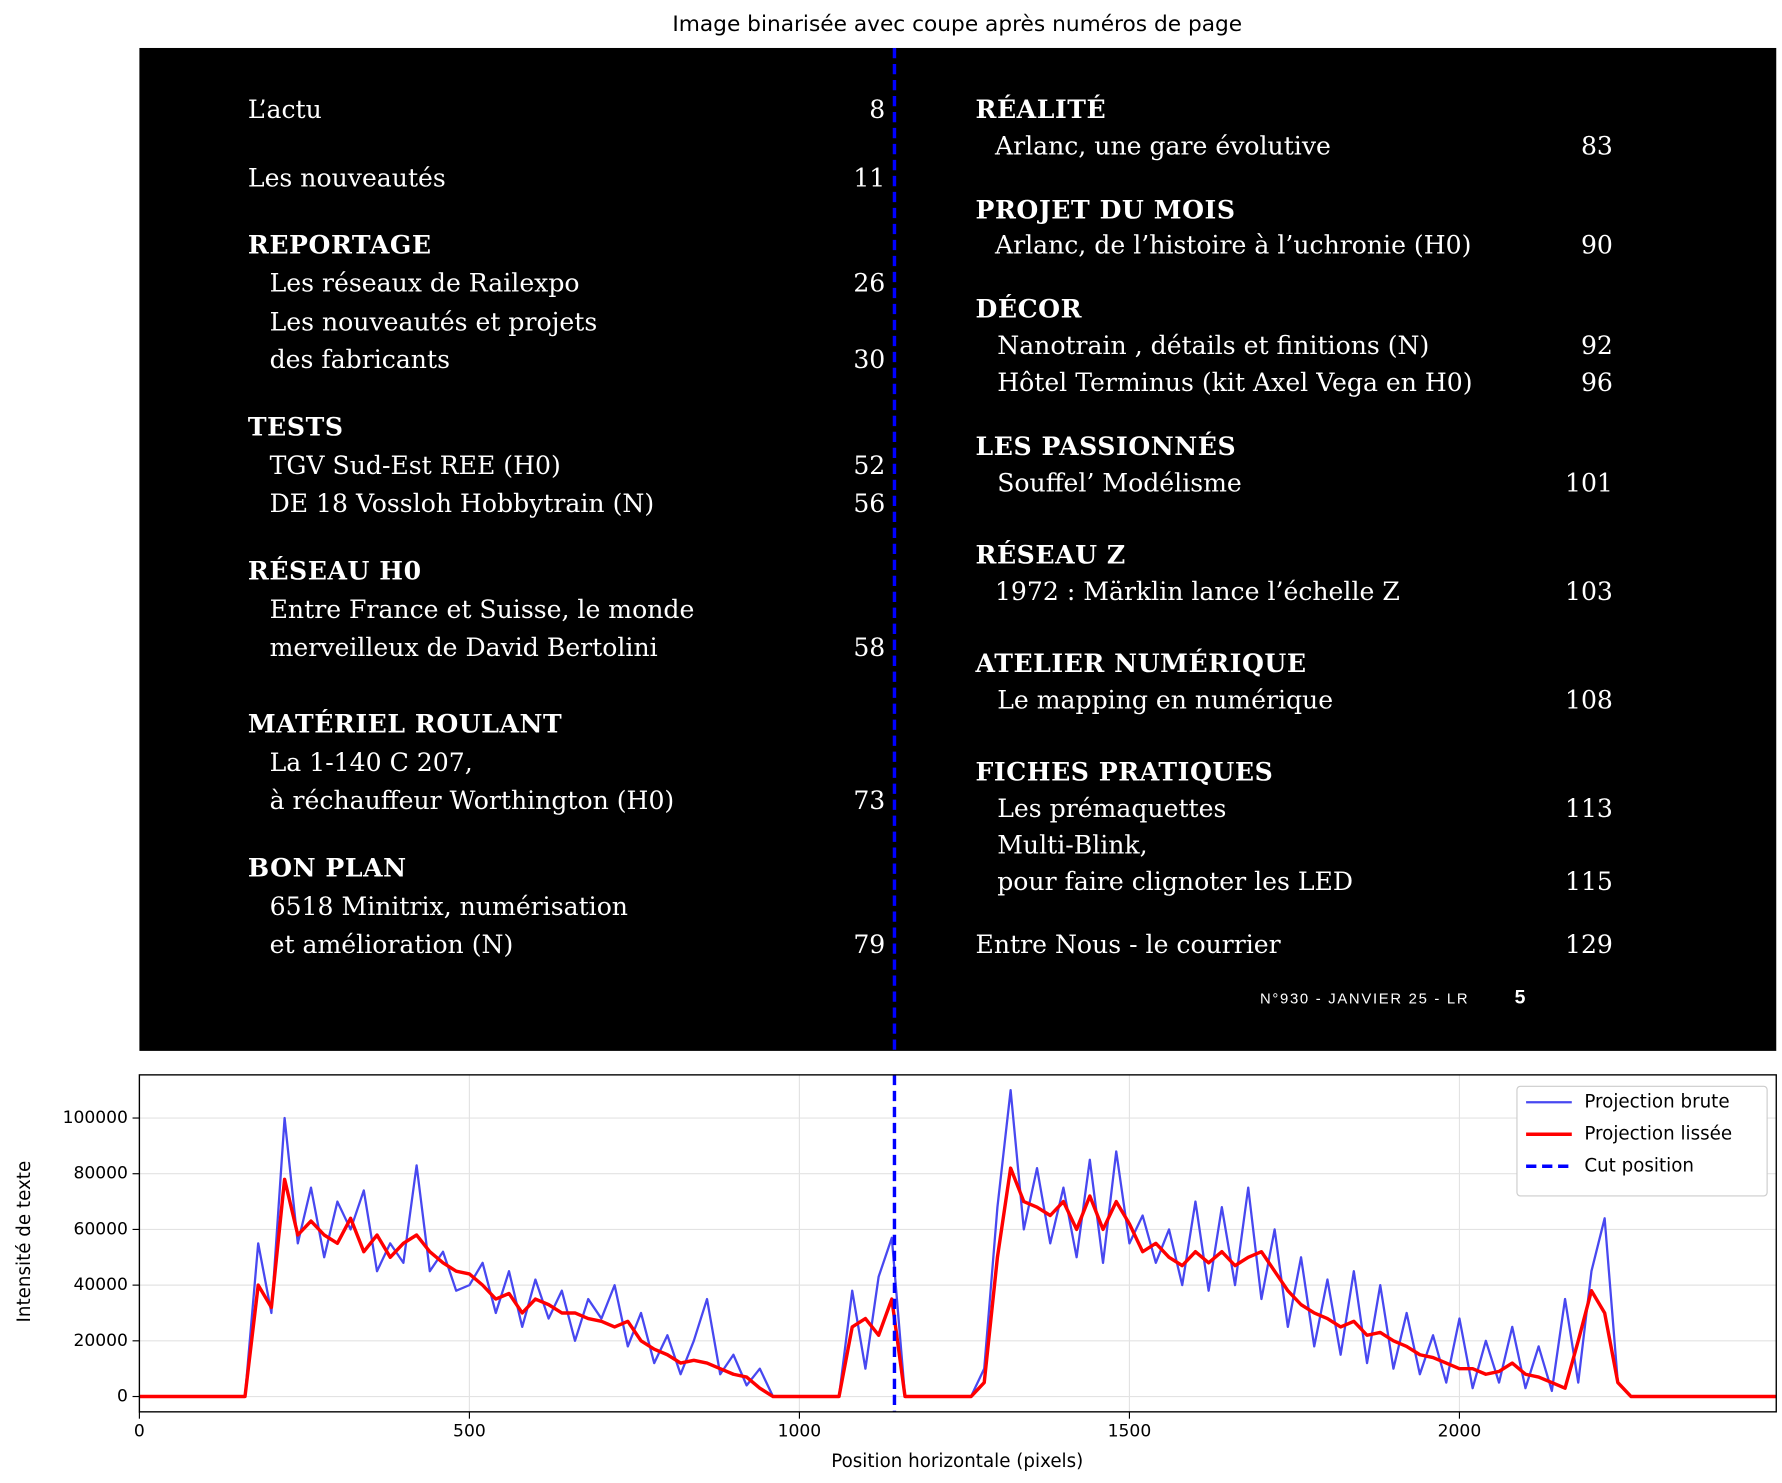  What do you see at coordinates (1589, 591) in the screenshot?
I see `toc-page: 103` at bounding box center [1589, 591].